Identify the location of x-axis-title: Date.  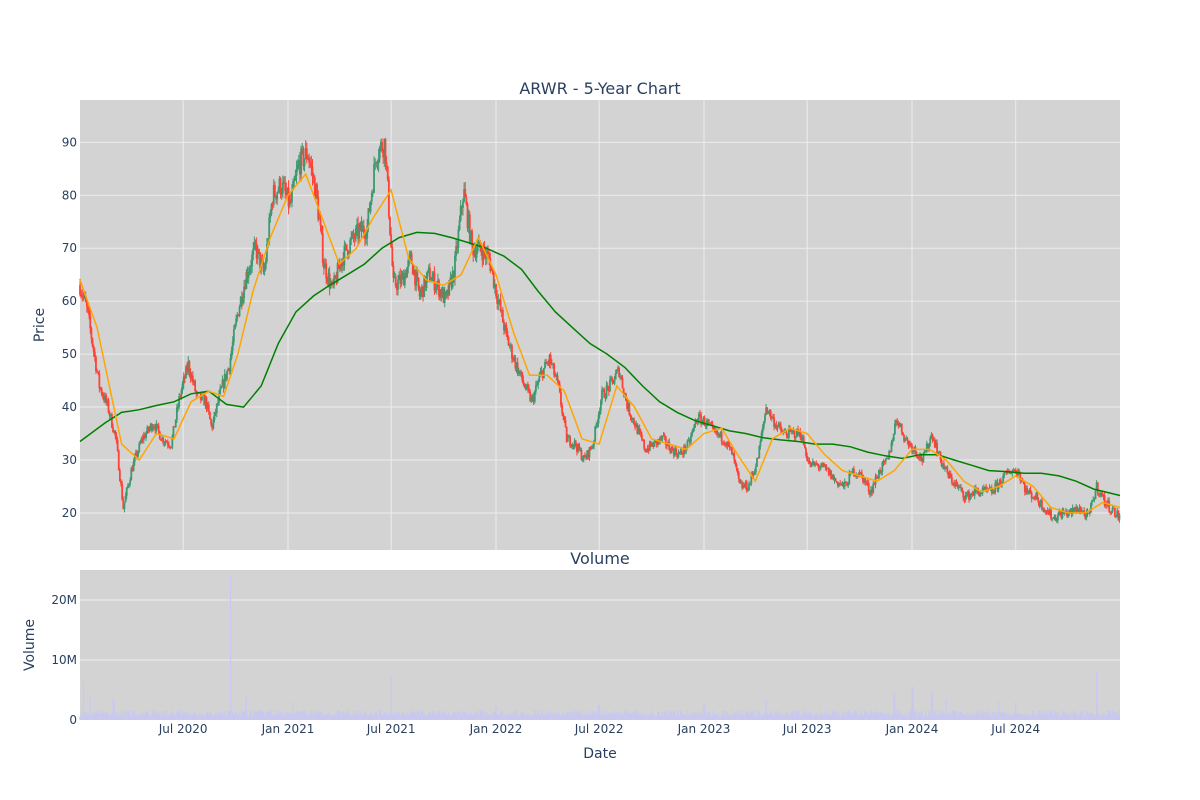
(600, 754).